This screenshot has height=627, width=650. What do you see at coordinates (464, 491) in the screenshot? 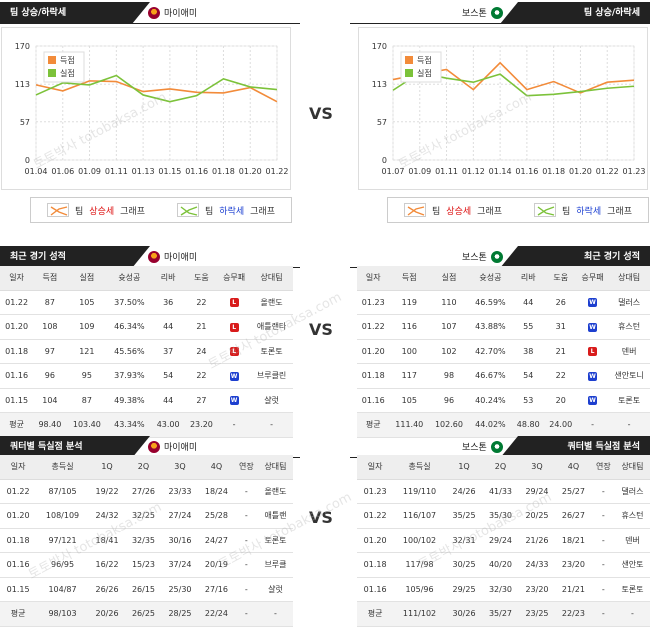
I see `table-cell: 24/26` at bounding box center [464, 491].